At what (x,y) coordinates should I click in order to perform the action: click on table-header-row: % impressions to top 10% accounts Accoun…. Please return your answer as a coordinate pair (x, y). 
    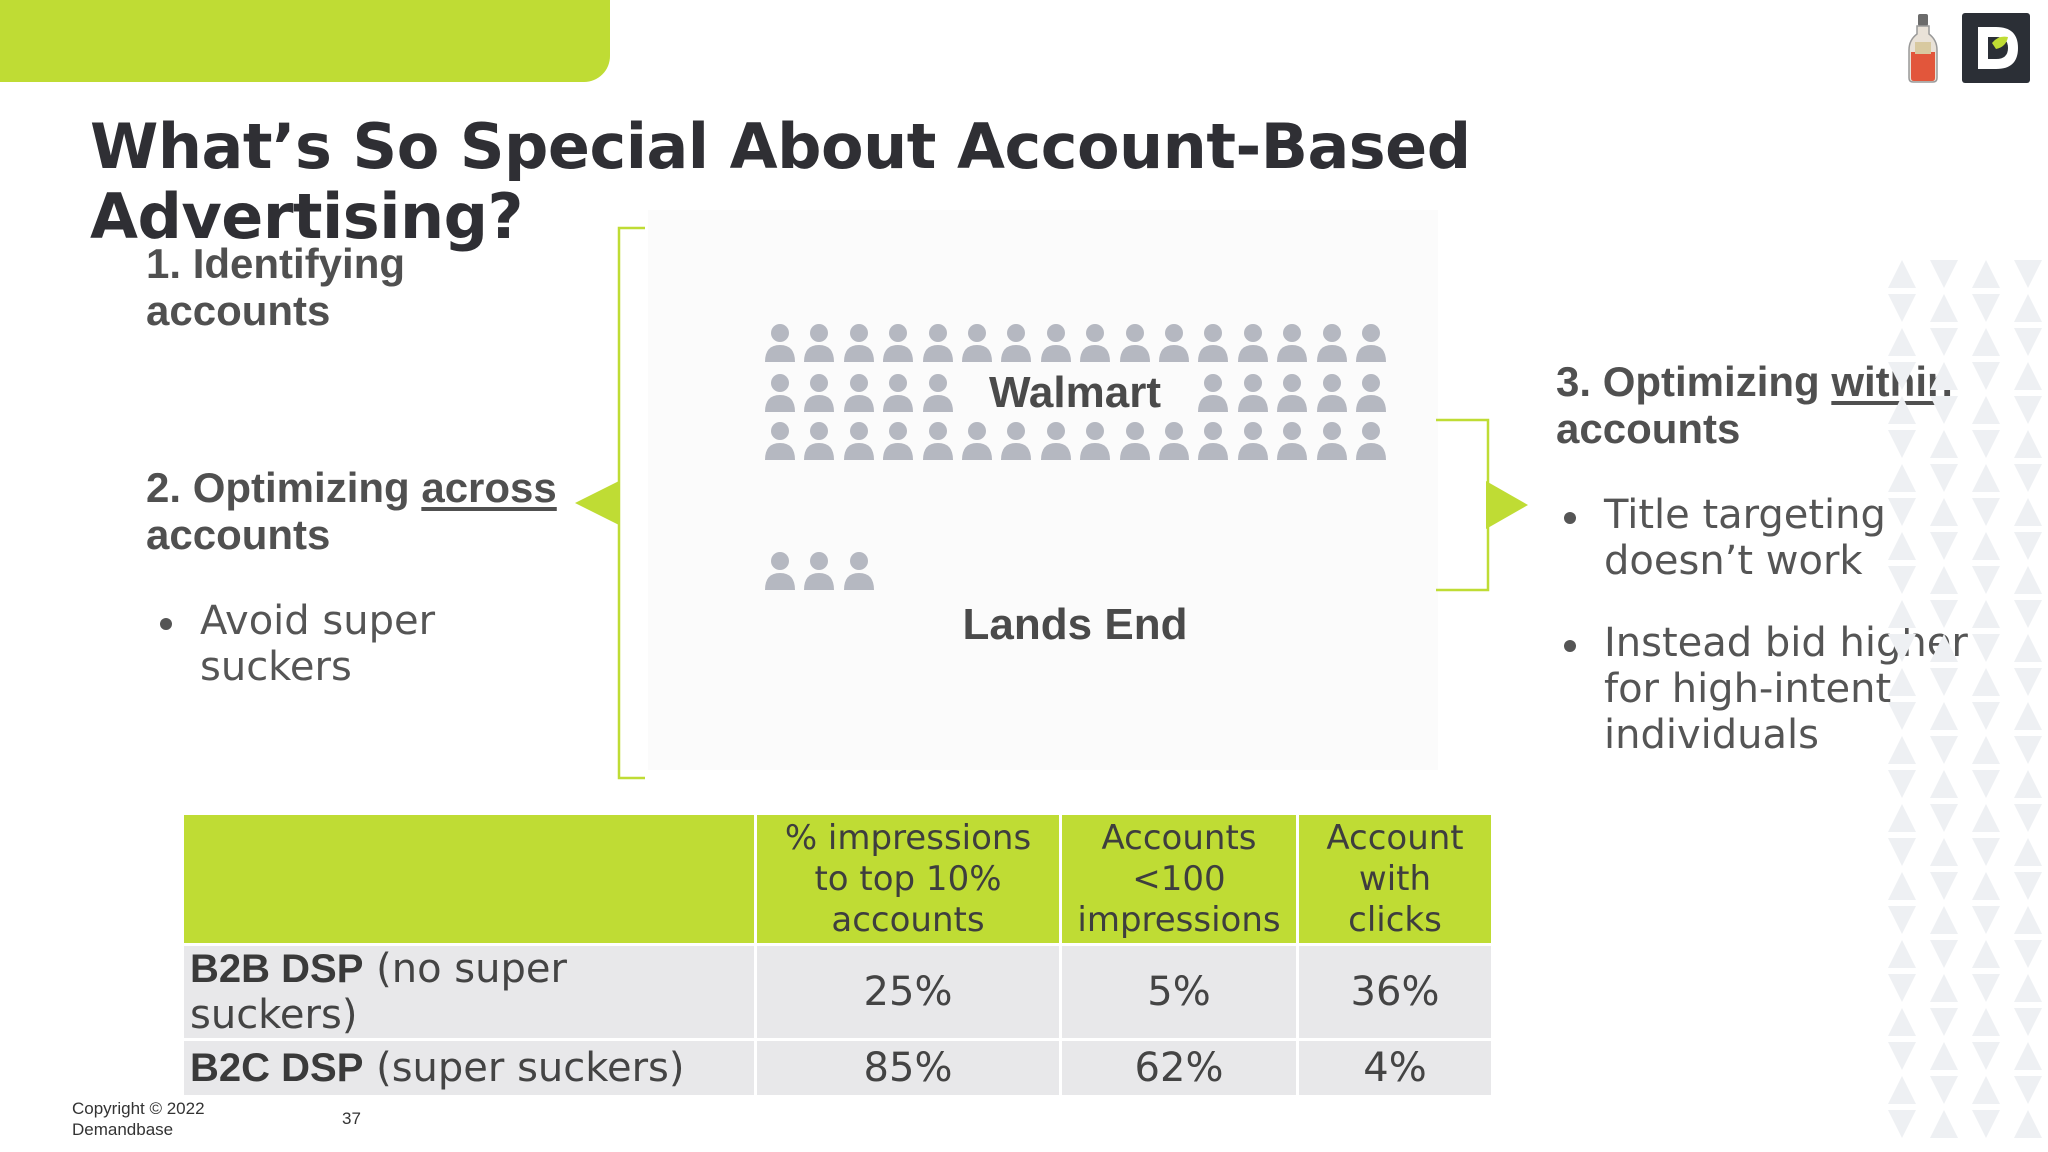
    Looking at the image, I should click on (837, 879).